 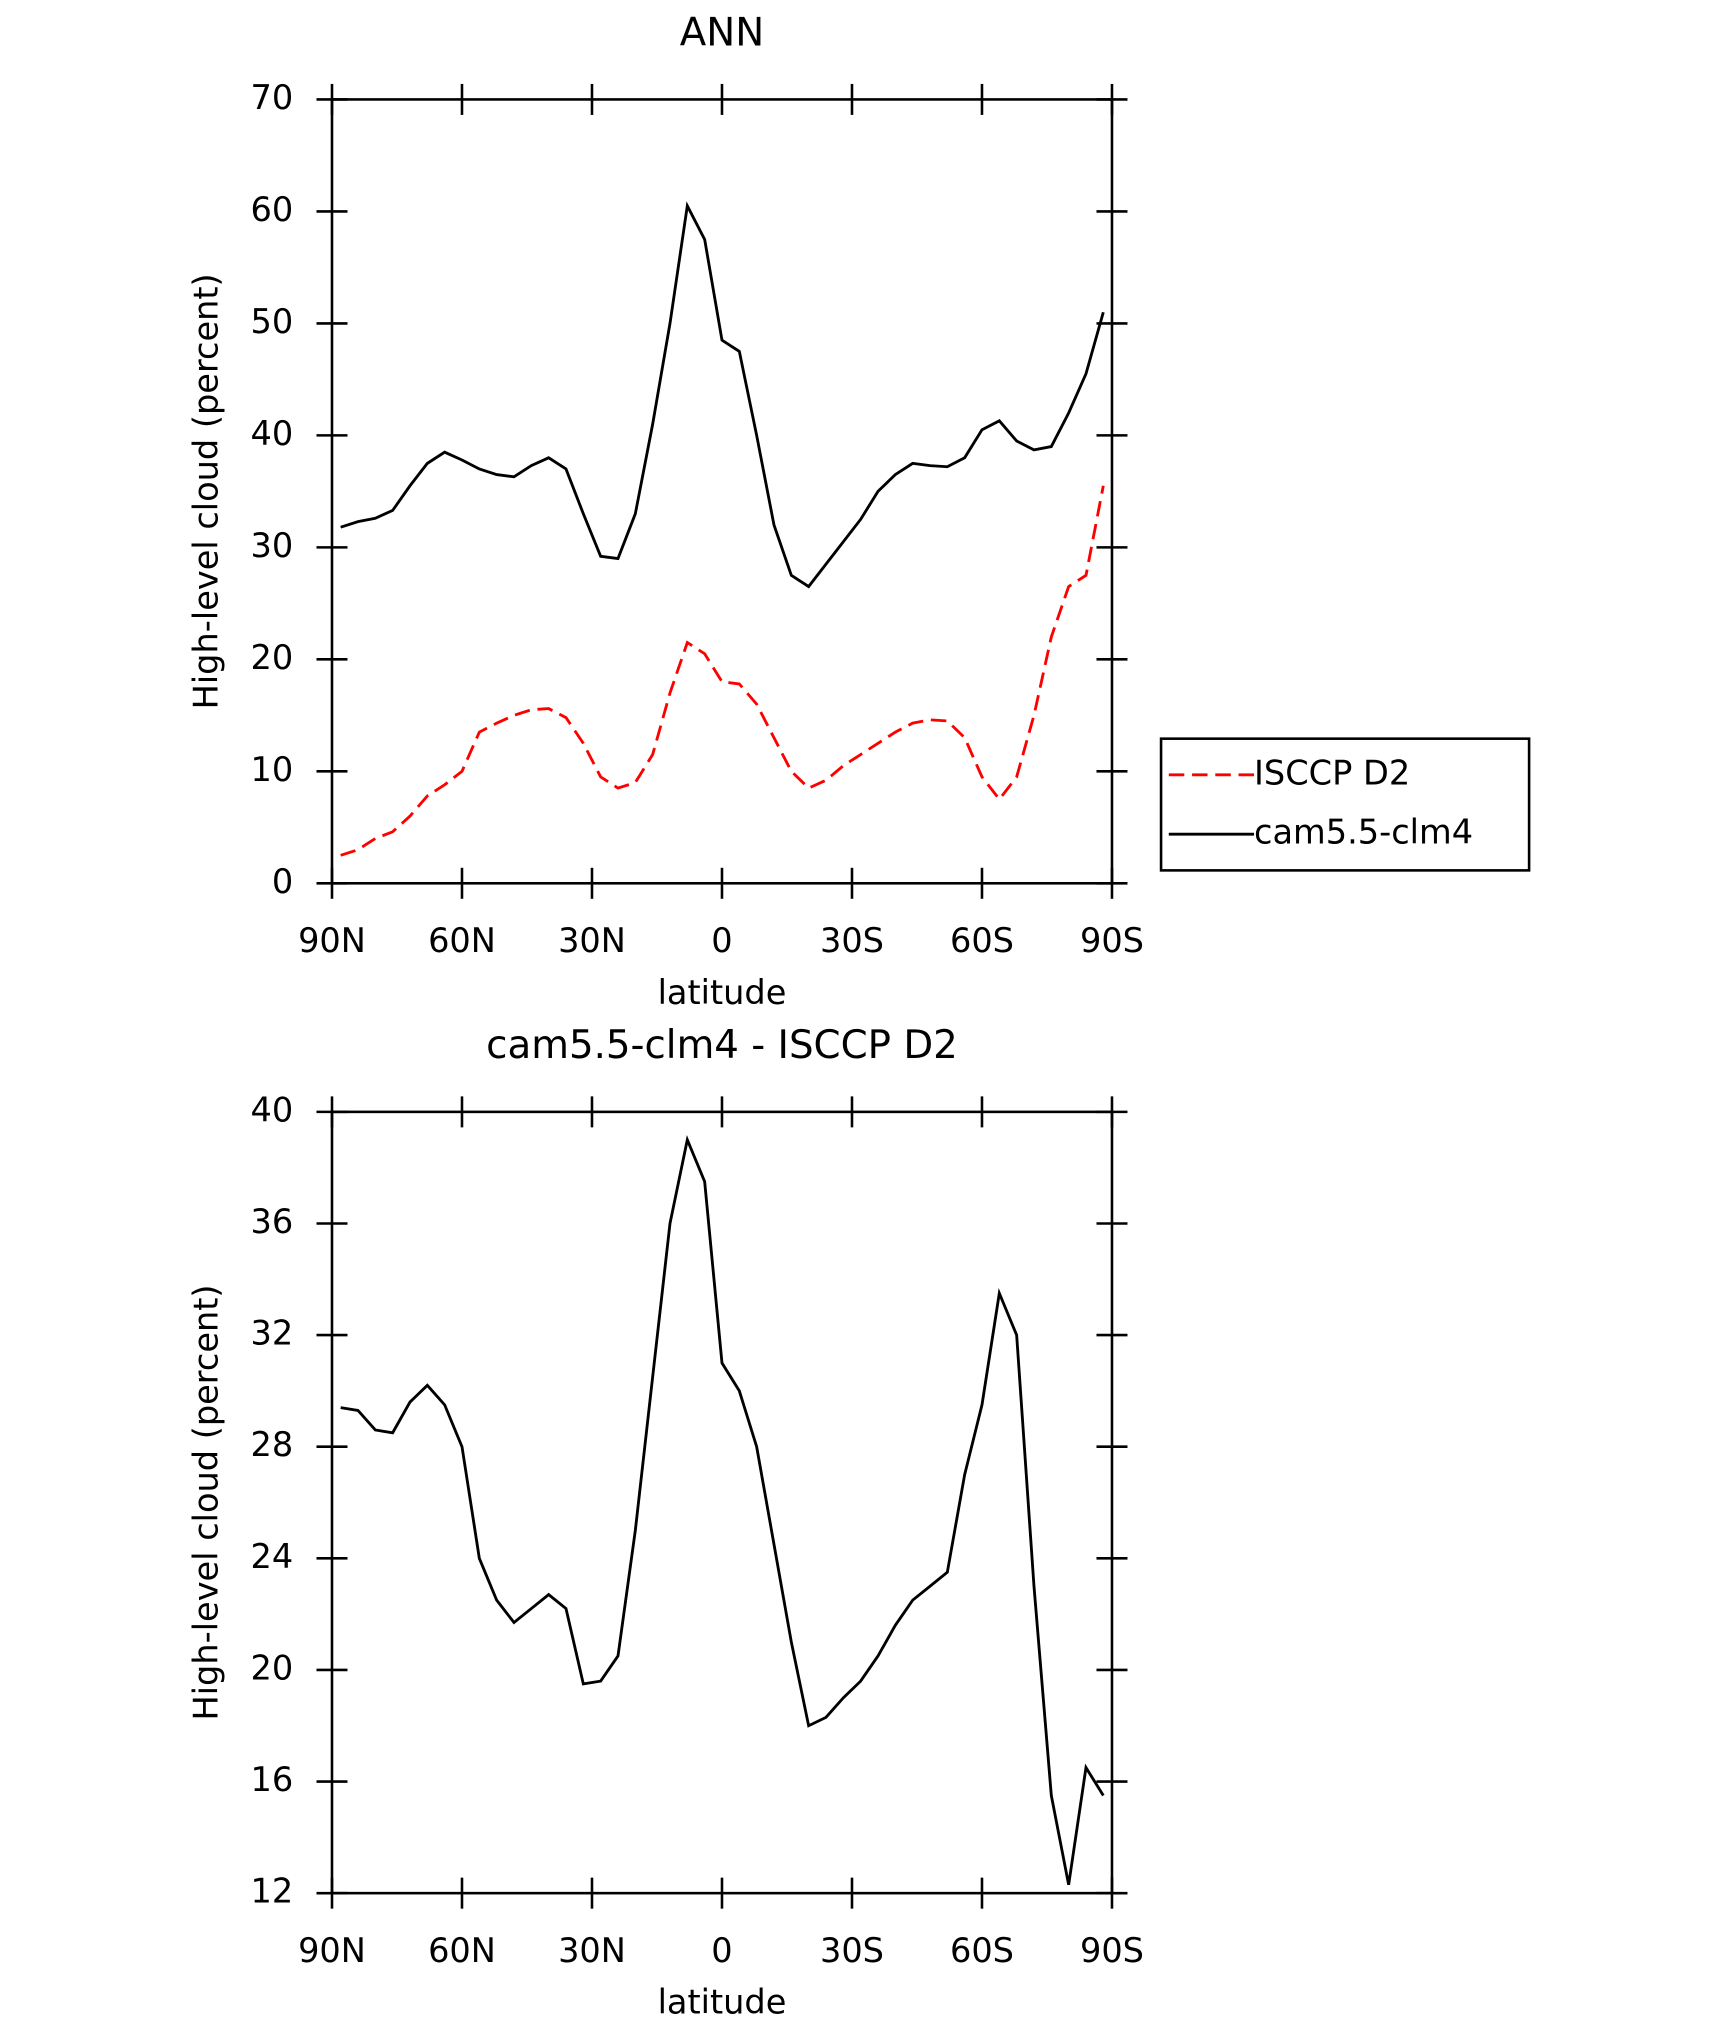 I want to click on y-tick-label: 50, so click(x=272, y=321).